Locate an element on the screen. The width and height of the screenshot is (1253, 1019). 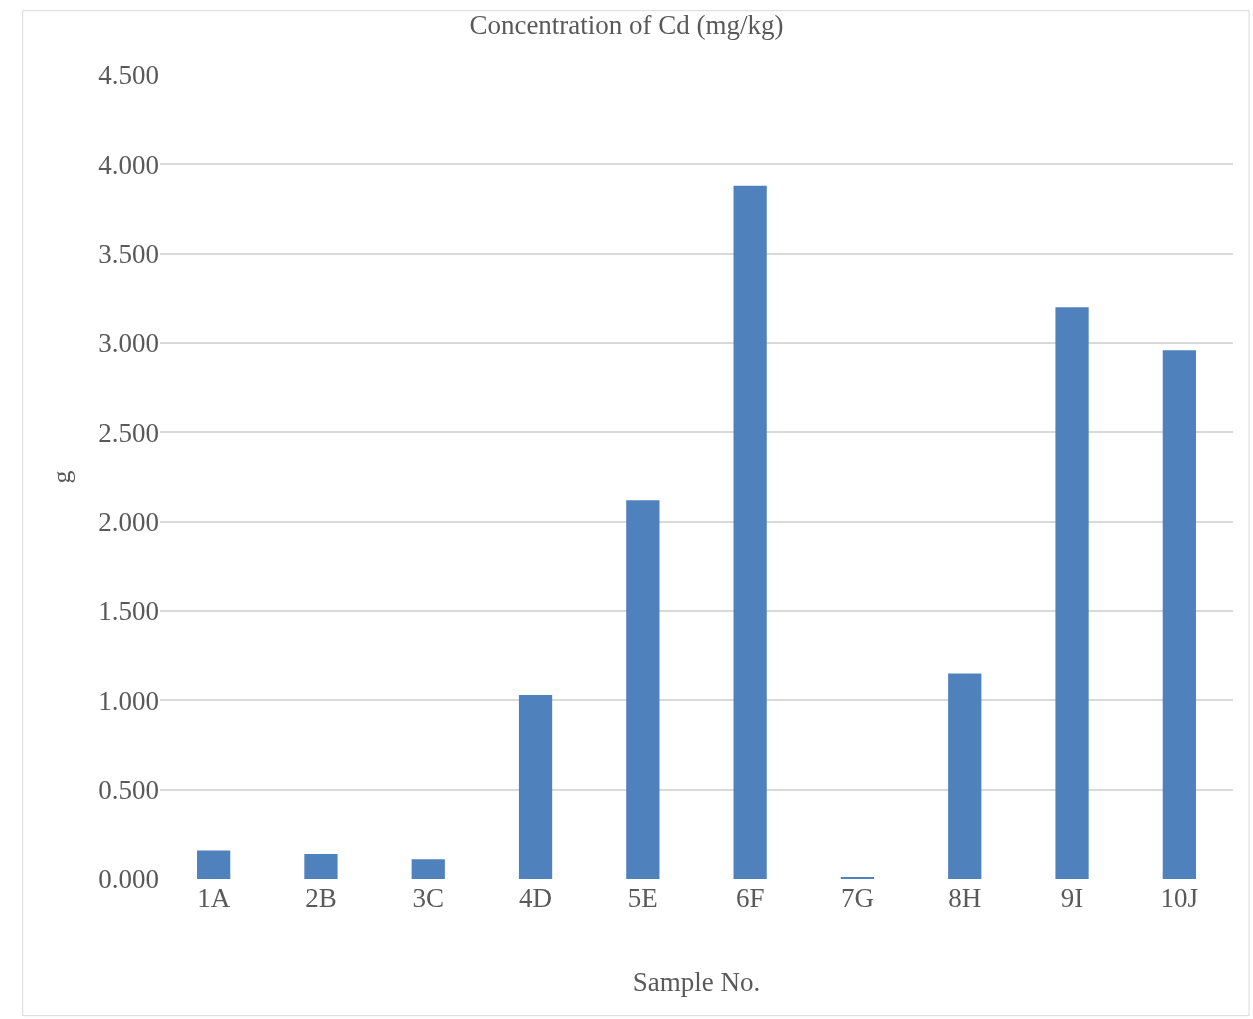
y-axis-title: g is located at coordinates (61, 477).